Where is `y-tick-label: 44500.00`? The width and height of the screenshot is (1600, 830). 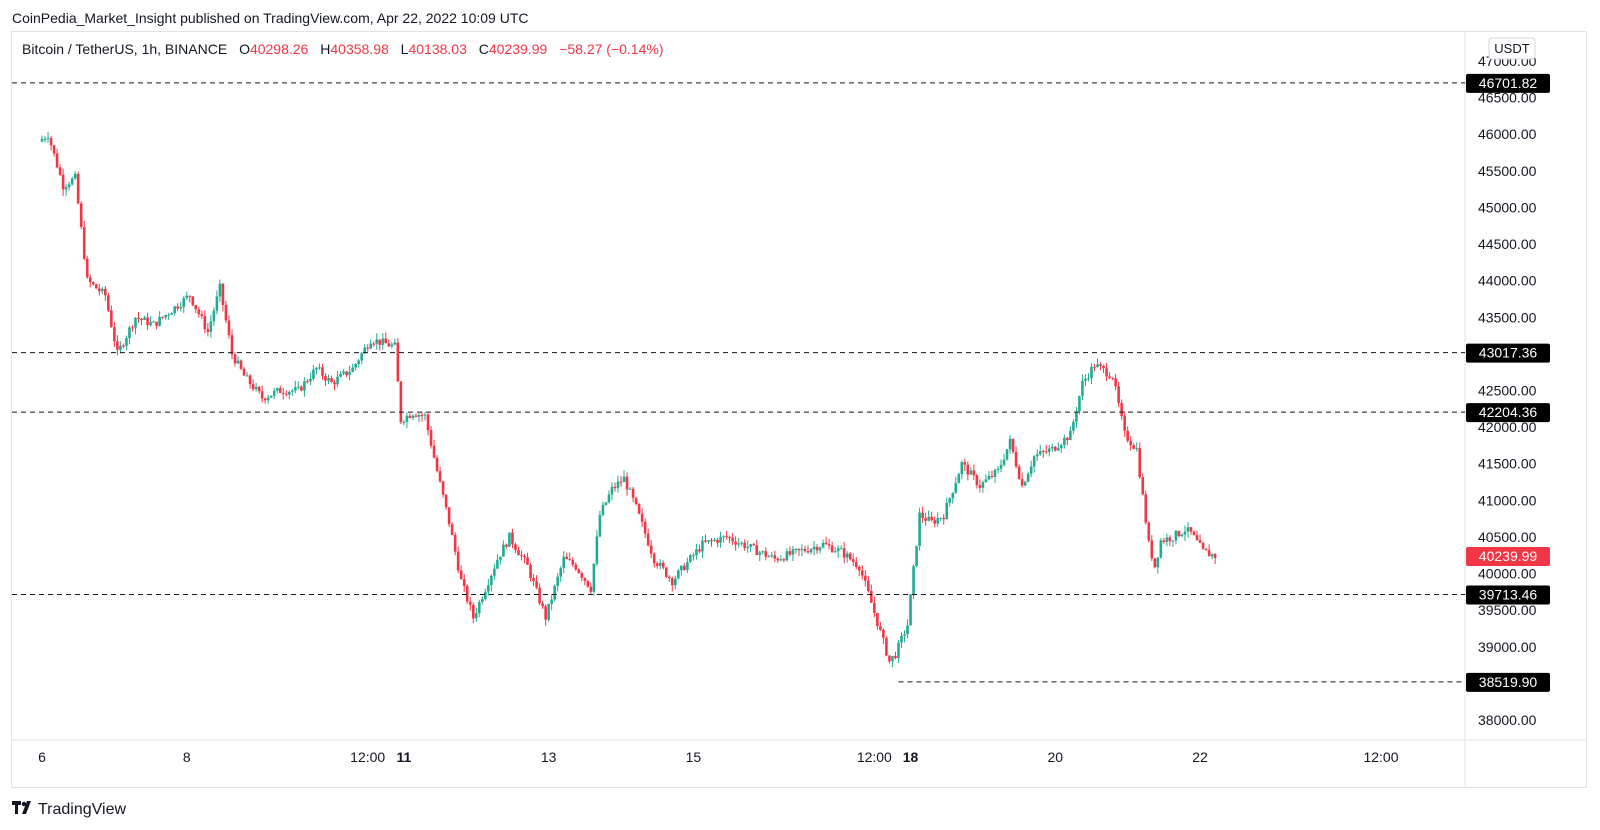
y-tick-label: 44500.00 is located at coordinates (1507, 244).